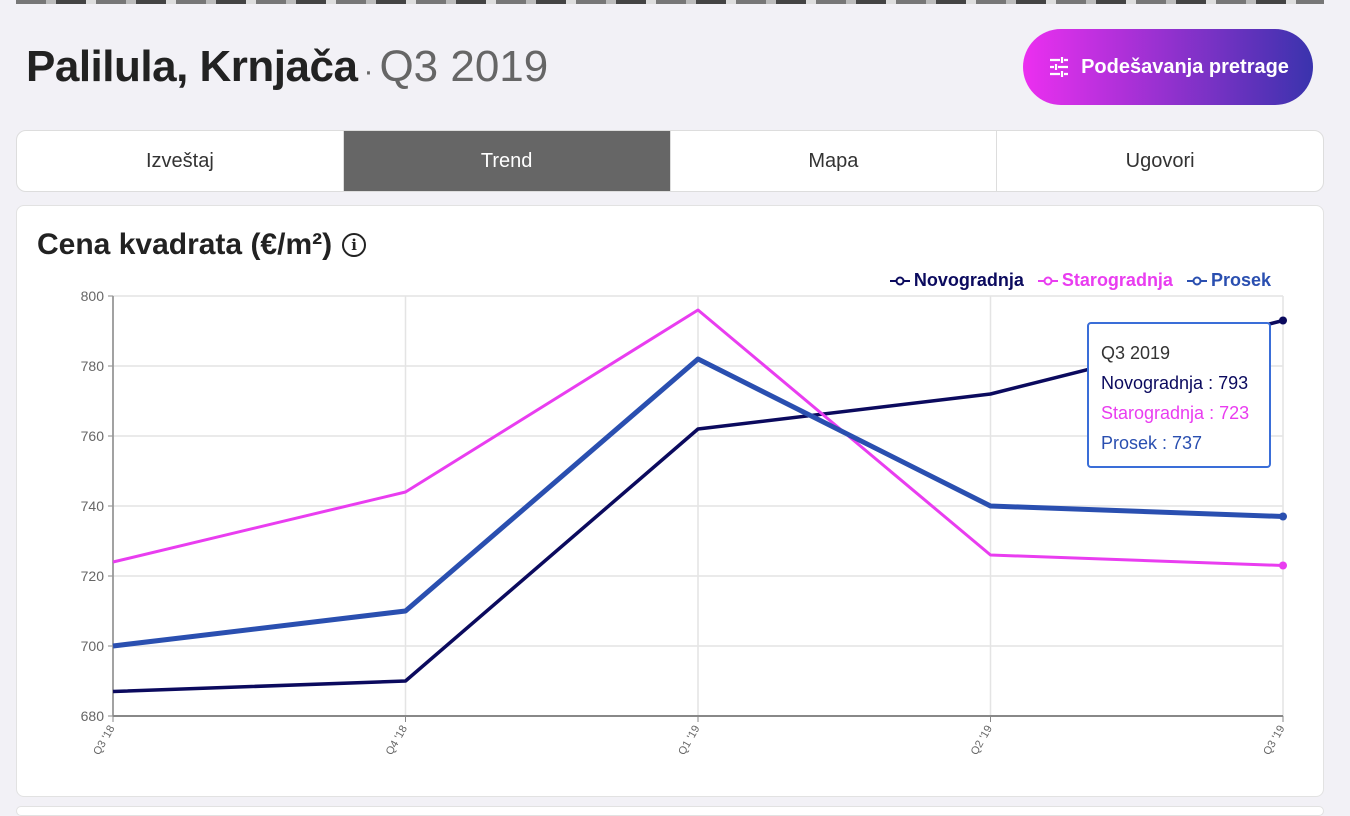  What do you see at coordinates (93, 296) in the screenshot?
I see `y-tick-label: 800` at bounding box center [93, 296].